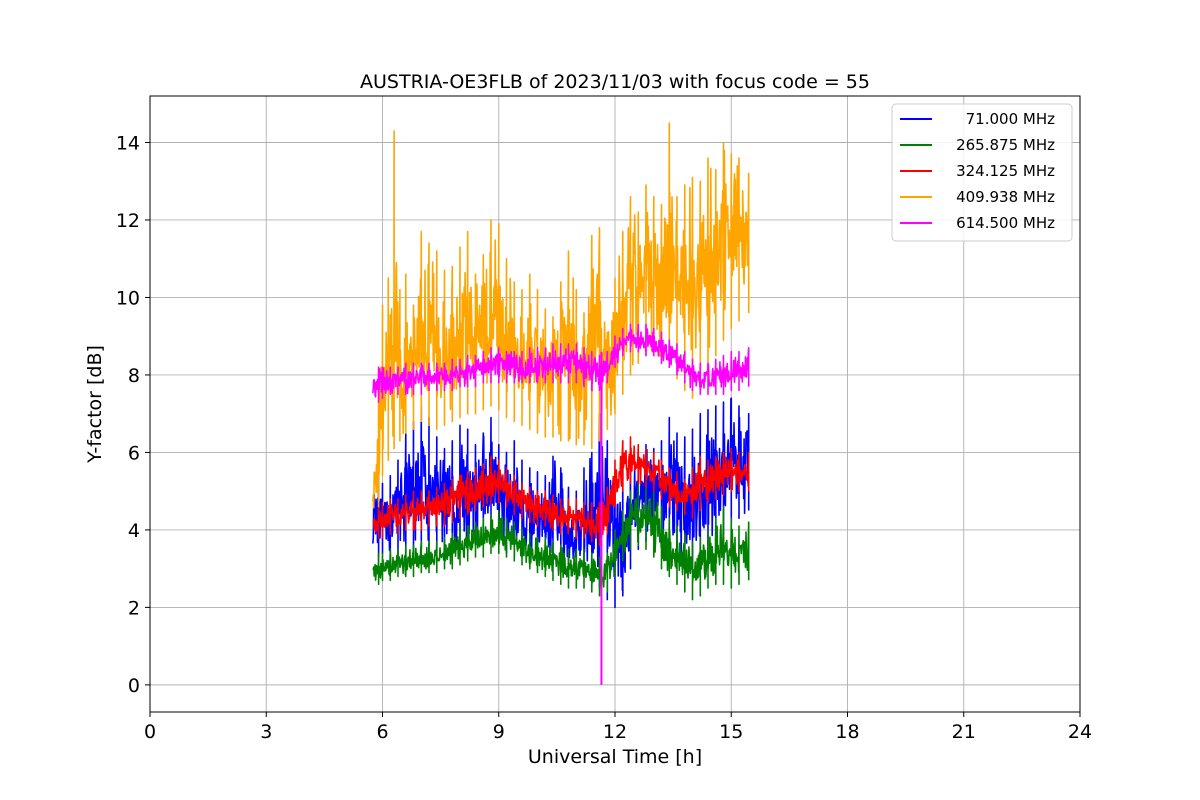 The height and width of the screenshot is (800, 1200). Describe the element at coordinates (382, 732) in the screenshot. I see `x-tick-label: 6` at that location.